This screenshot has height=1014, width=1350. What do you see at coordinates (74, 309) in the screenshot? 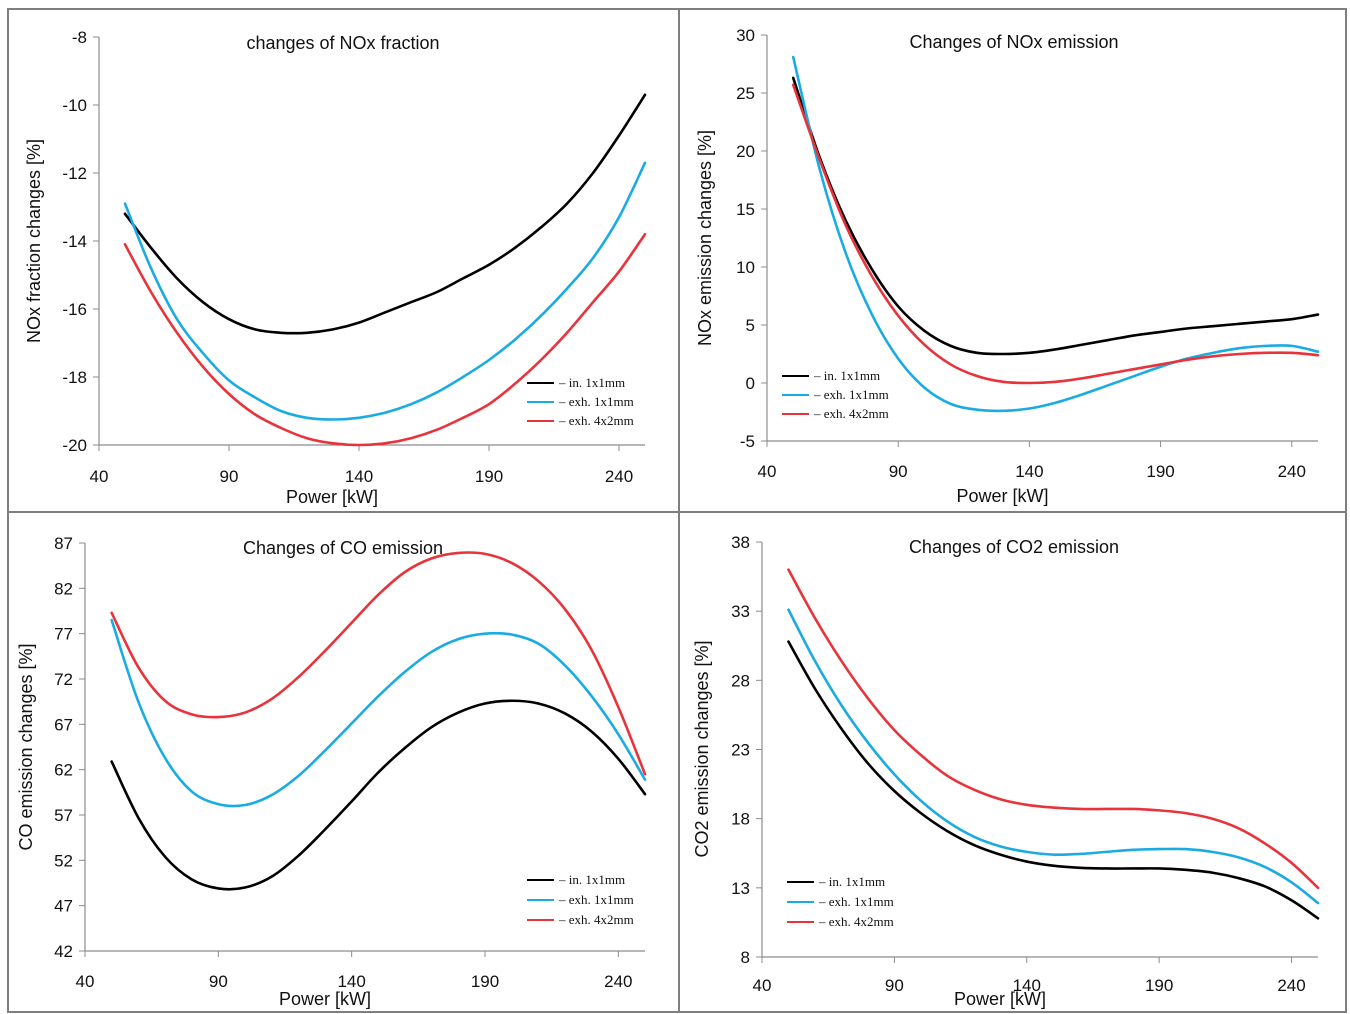
I see `y-tick-label: -16` at bounding box center [74, 309].